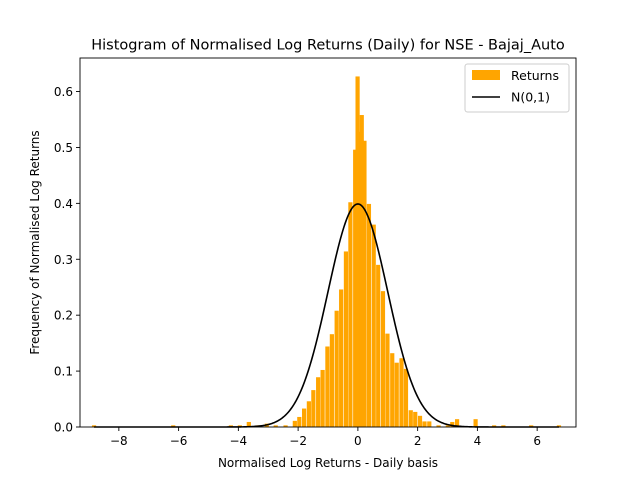 The image size is (640, 480). What do you see at coordinates (530, 97) in the screenshot?
I see `legend-label-normal: N(0,1)` at bounding box center [530, 97].